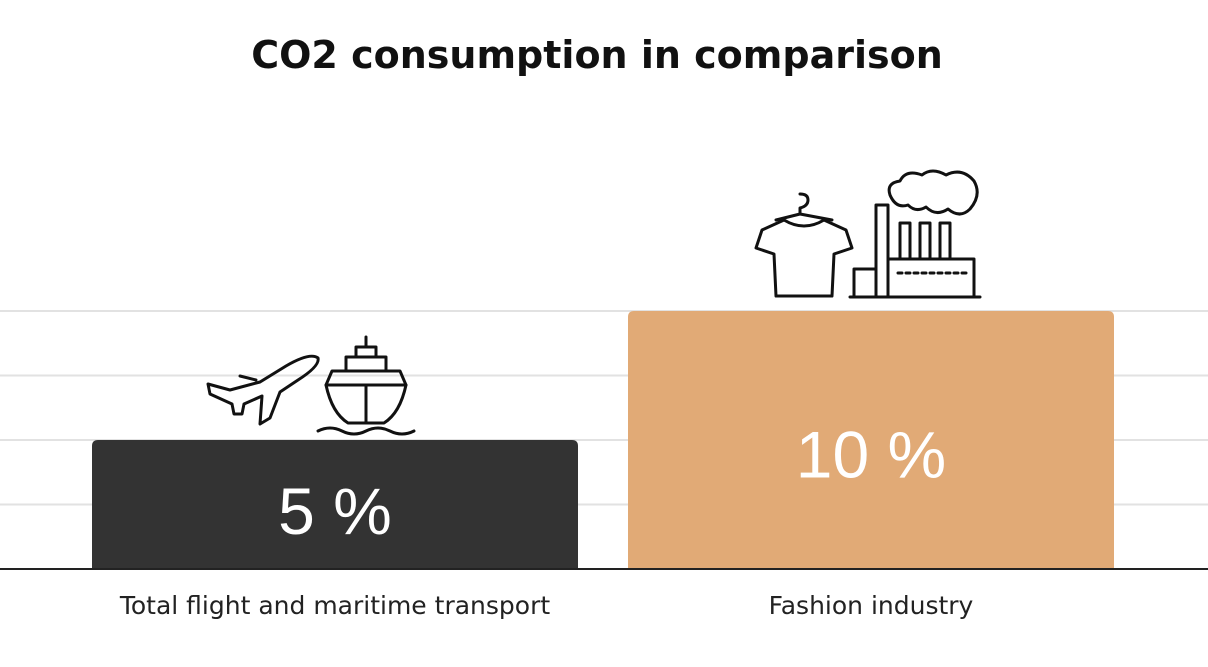 The width and height of the screenshot is (1208, 667). Describe the element at coordinates (366, 385) in the screenshot. I see `ship-icon` at that location.